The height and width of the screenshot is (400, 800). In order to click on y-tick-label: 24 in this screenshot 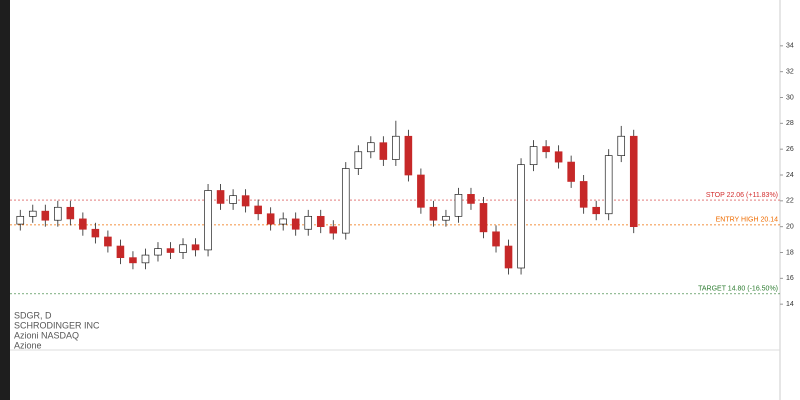, I will do `click(790, 175)`.